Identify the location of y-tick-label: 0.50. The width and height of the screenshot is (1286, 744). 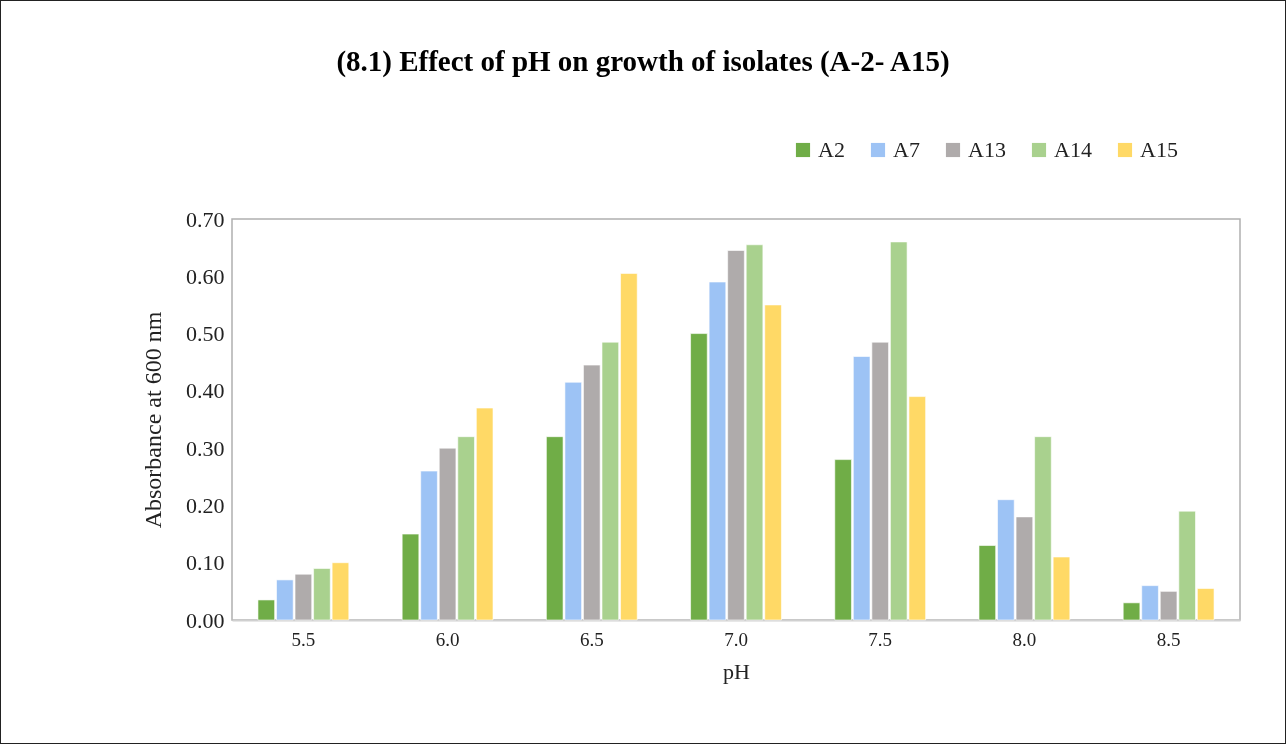
(205, 334).